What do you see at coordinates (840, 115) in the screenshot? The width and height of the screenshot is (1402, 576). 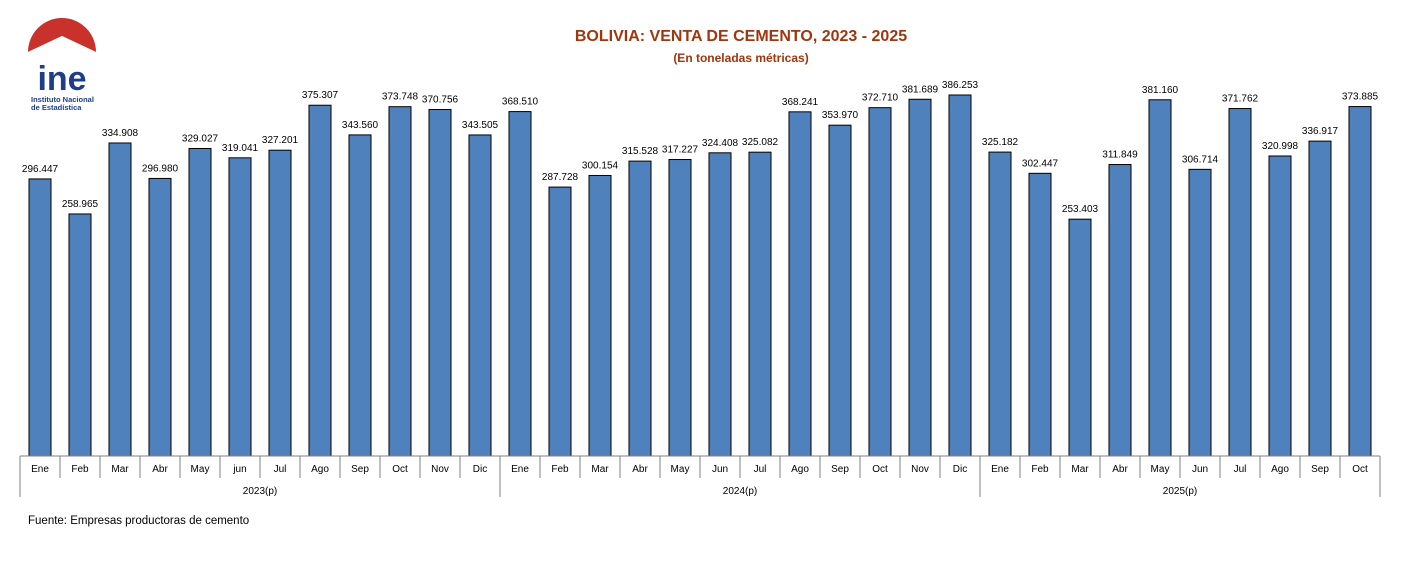 I see `data-label: 353.970` at bounding box center [840, 115].